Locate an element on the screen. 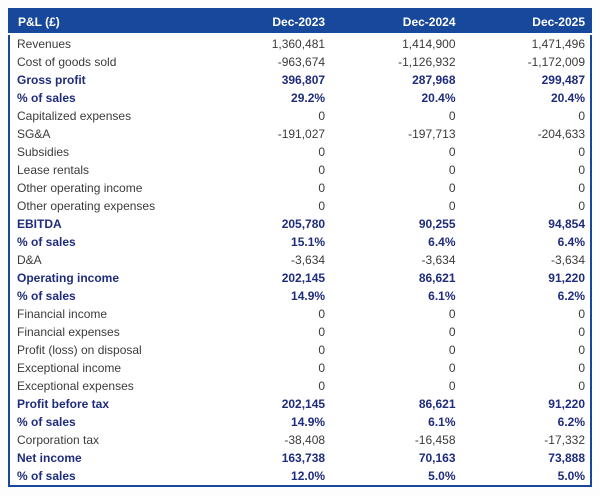 The image size is (600, 496). table-row: SG&A -191,027 -197,713 -204,633 is located at coordinates (300, 134).